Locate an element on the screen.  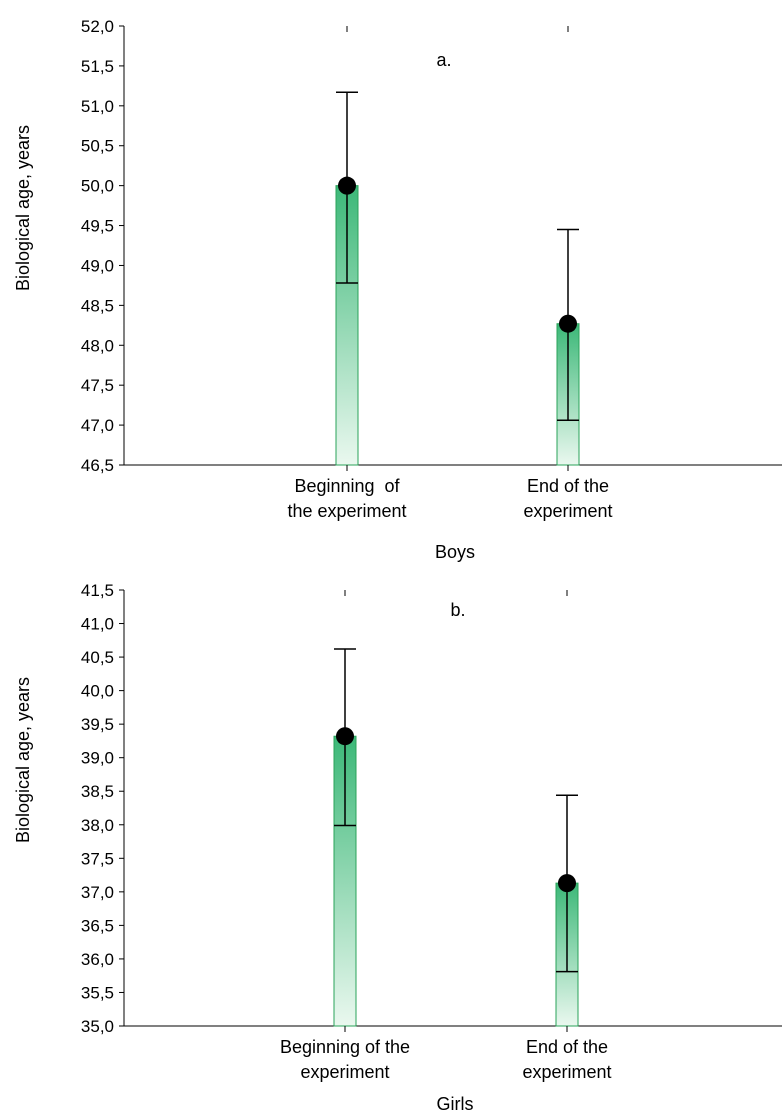
panel-b-y-tick-label: 35,0 is located at coordinates (97, 1026).